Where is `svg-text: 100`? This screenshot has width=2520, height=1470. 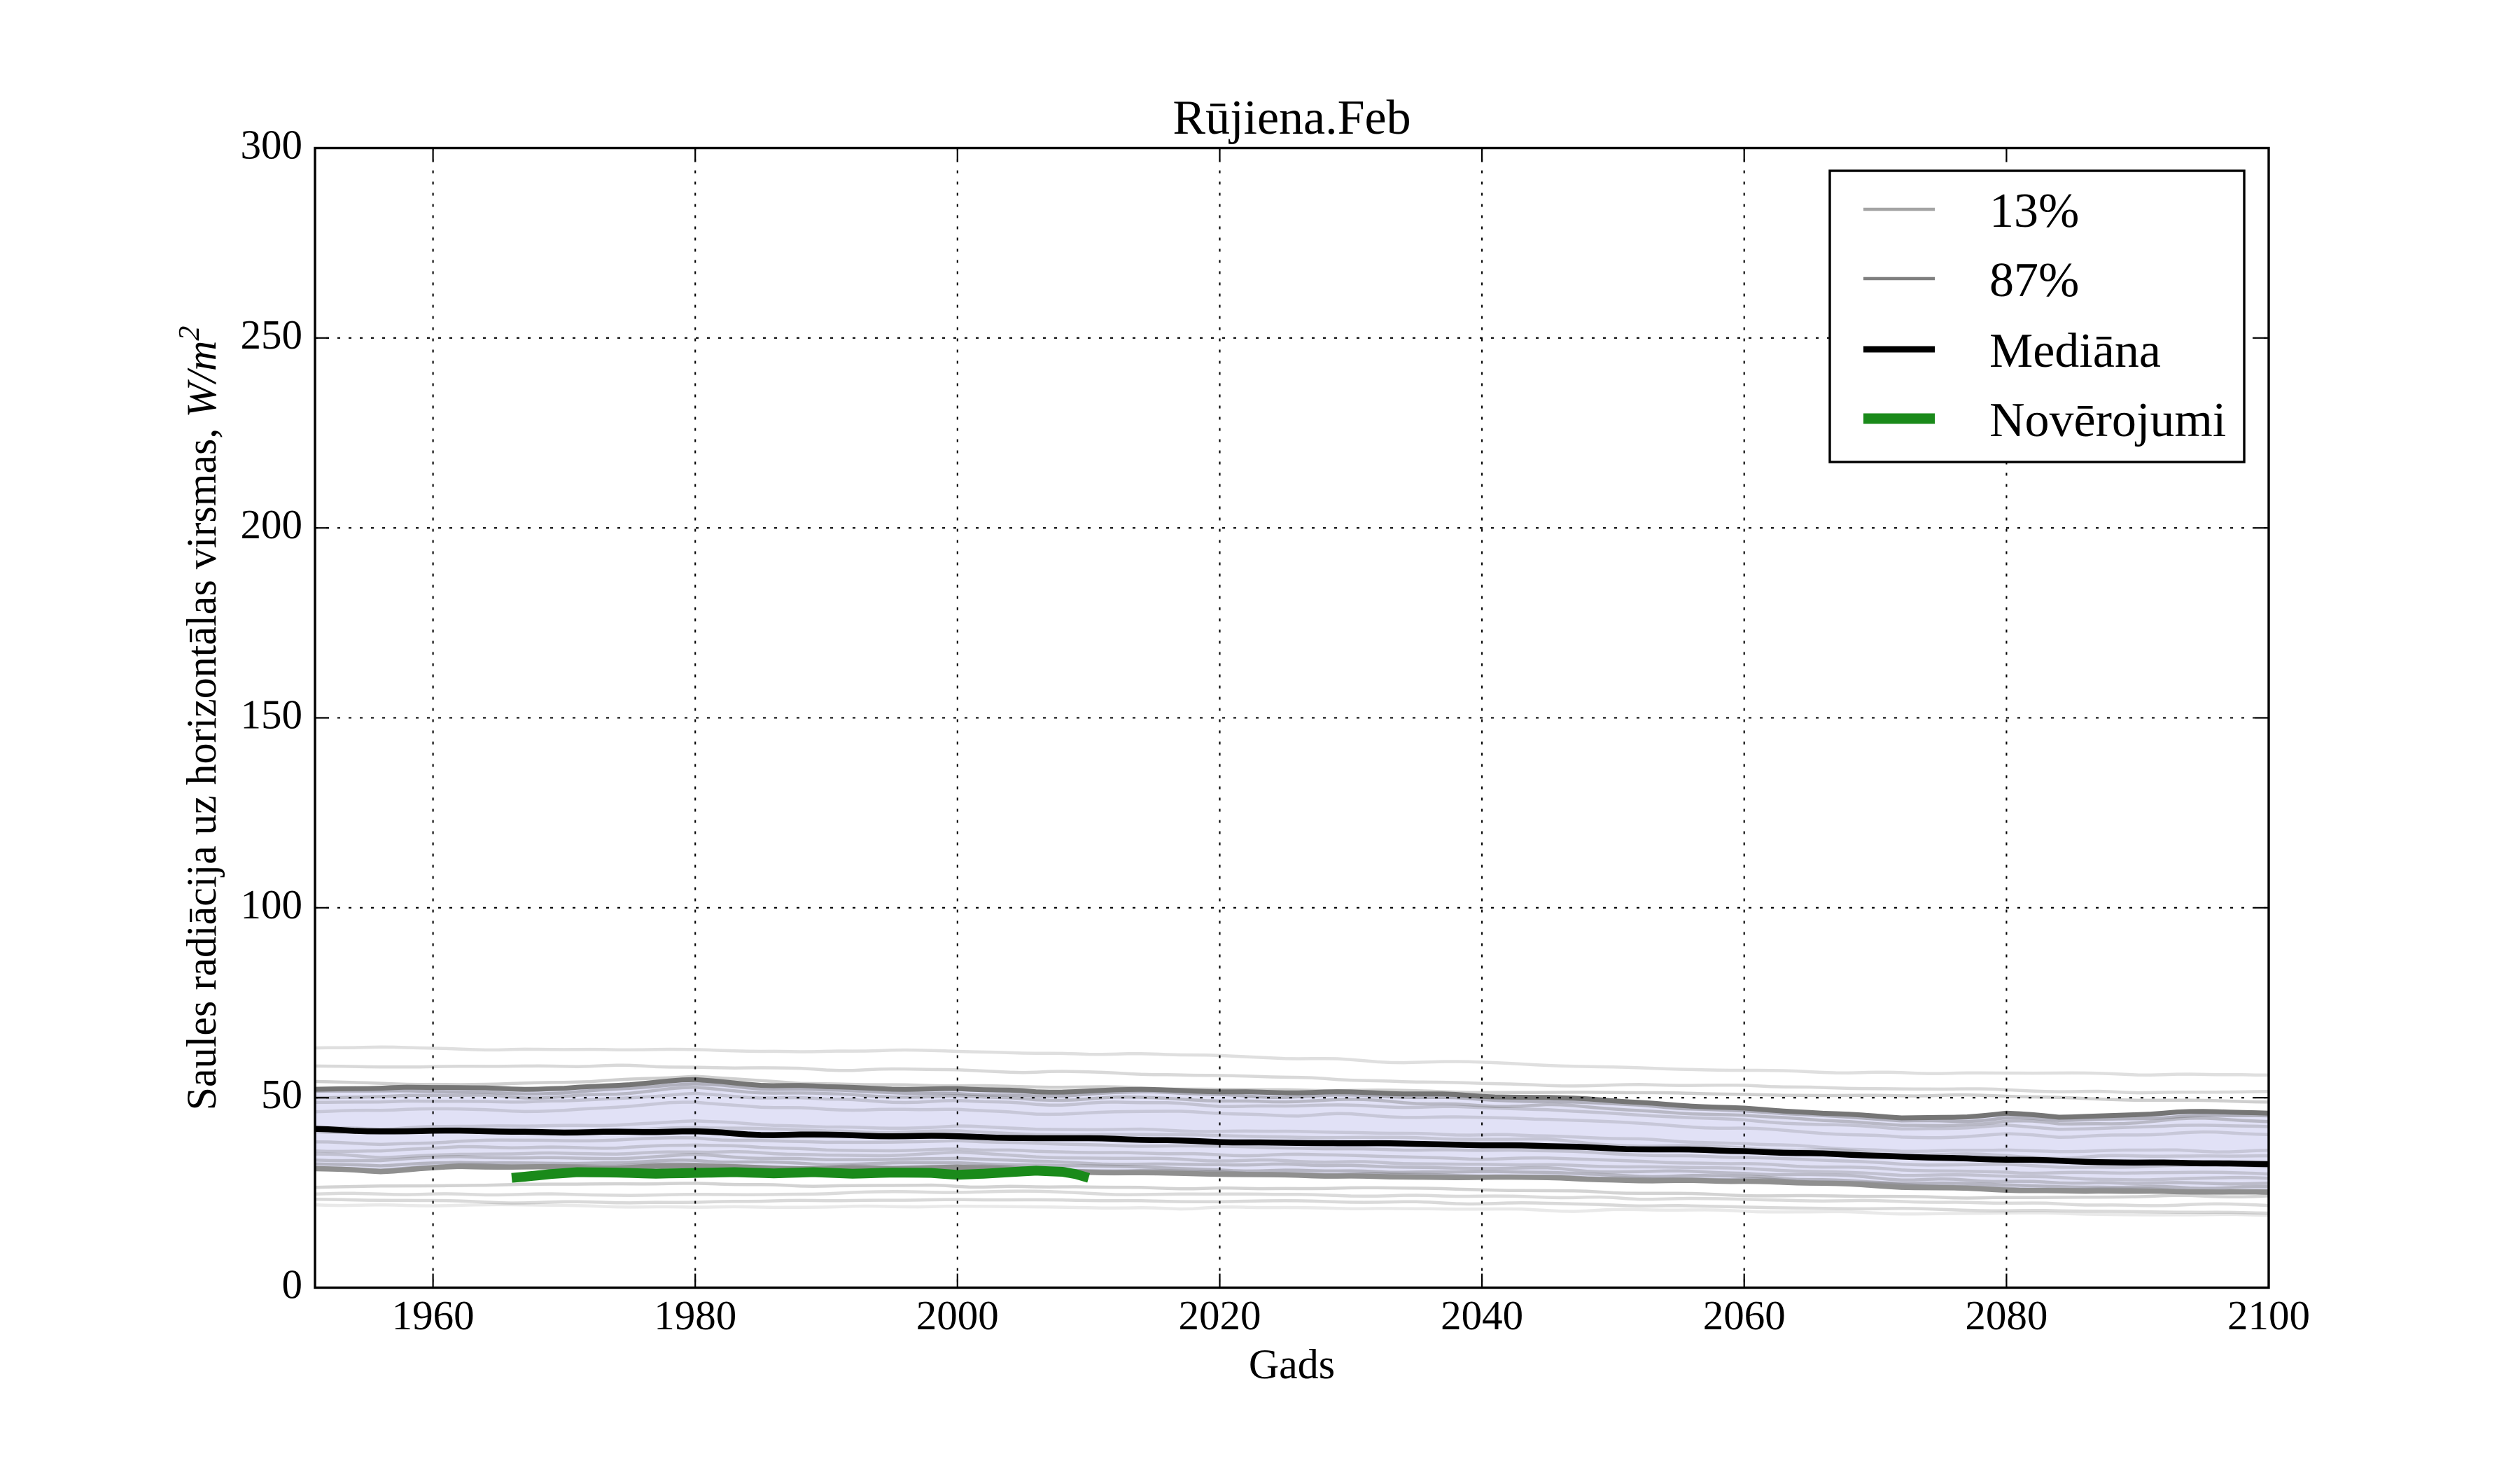 svg-text: 100 is located at coordinates (272, 904).